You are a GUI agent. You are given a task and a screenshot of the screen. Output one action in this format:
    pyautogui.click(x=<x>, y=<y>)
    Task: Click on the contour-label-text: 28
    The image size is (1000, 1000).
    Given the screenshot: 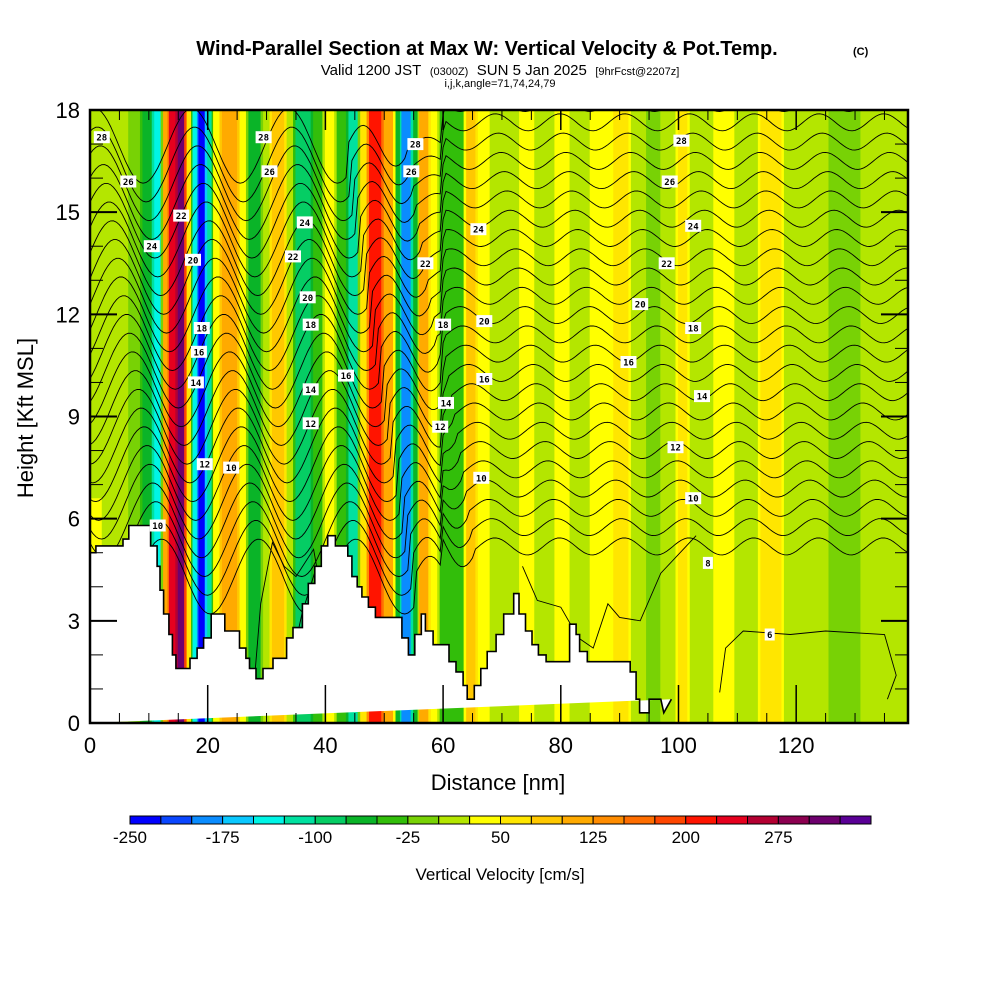 What is the action you would take?
    pyautogui.click(x=263, y=139)
    